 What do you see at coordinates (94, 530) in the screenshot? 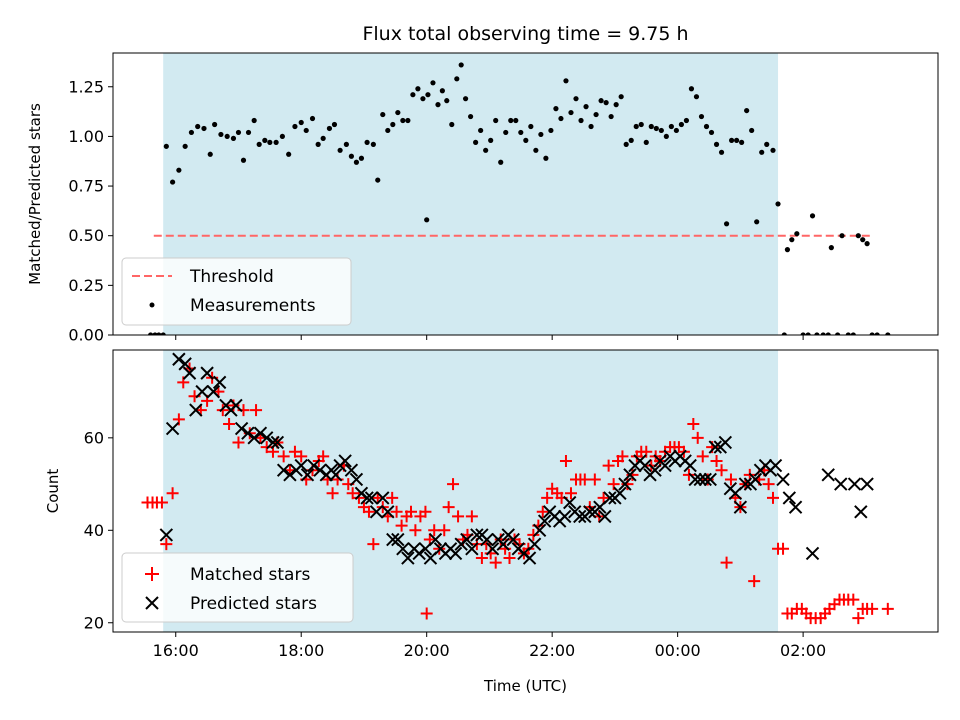
I see `y-tick-label: 40` at bounding box center [94, 530].